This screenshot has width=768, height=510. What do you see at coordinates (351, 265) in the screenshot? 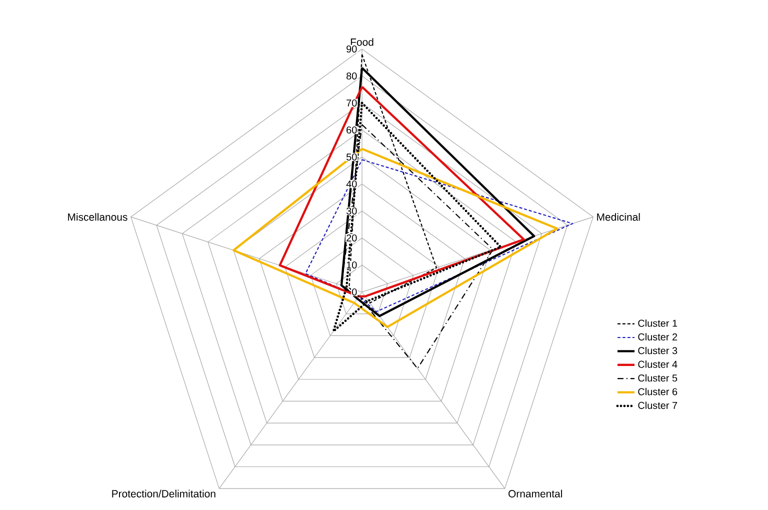
I see `y-tick-label: 10` at bounding box center [351, 265].